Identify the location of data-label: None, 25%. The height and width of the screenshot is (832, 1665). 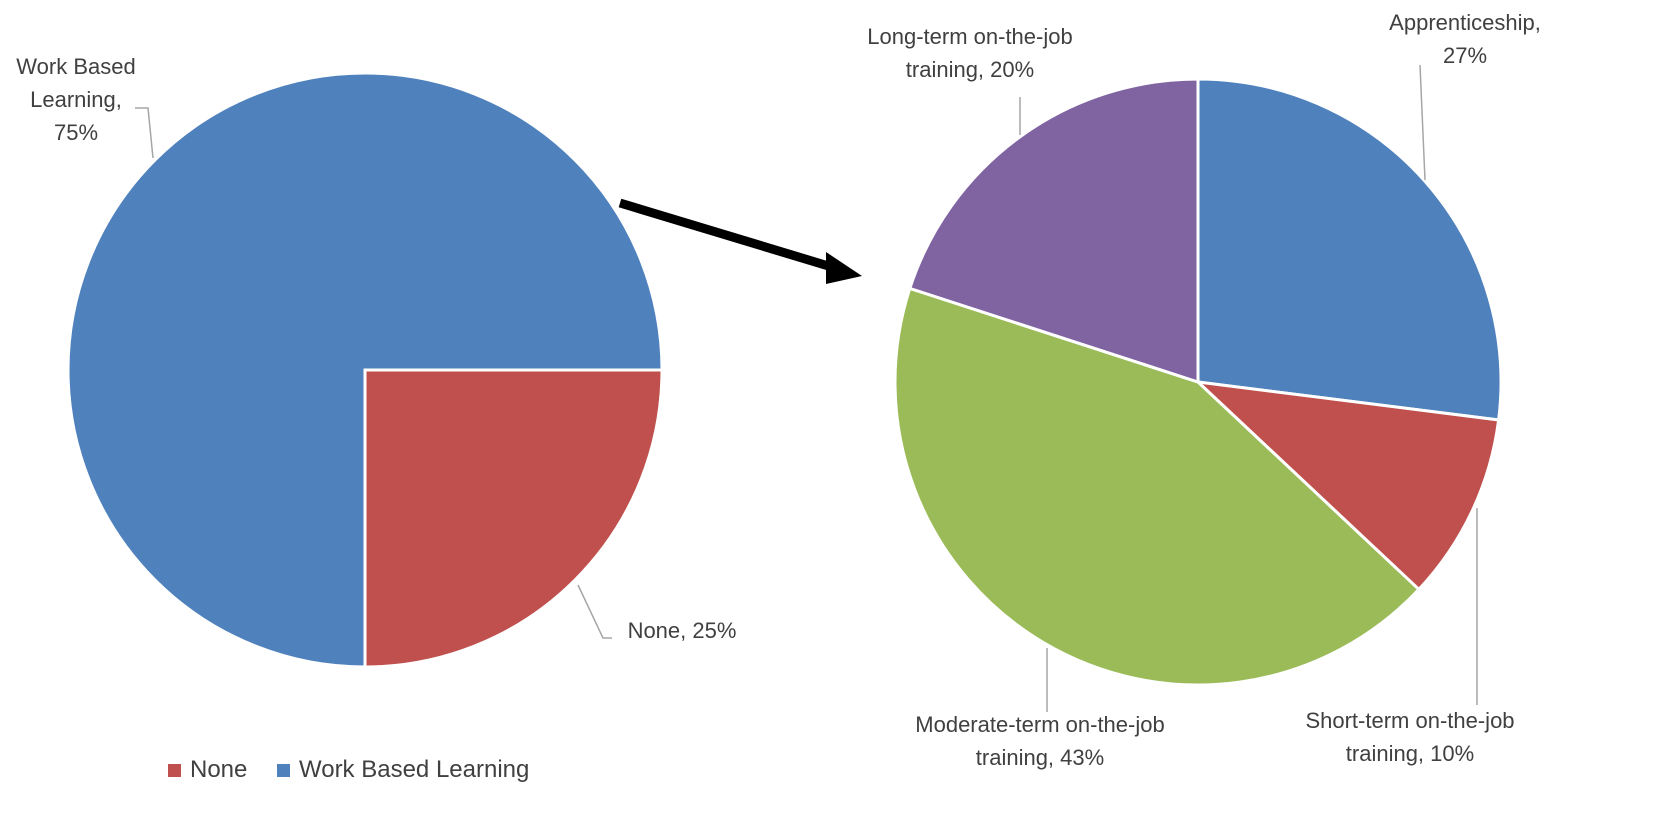
(682, 630).